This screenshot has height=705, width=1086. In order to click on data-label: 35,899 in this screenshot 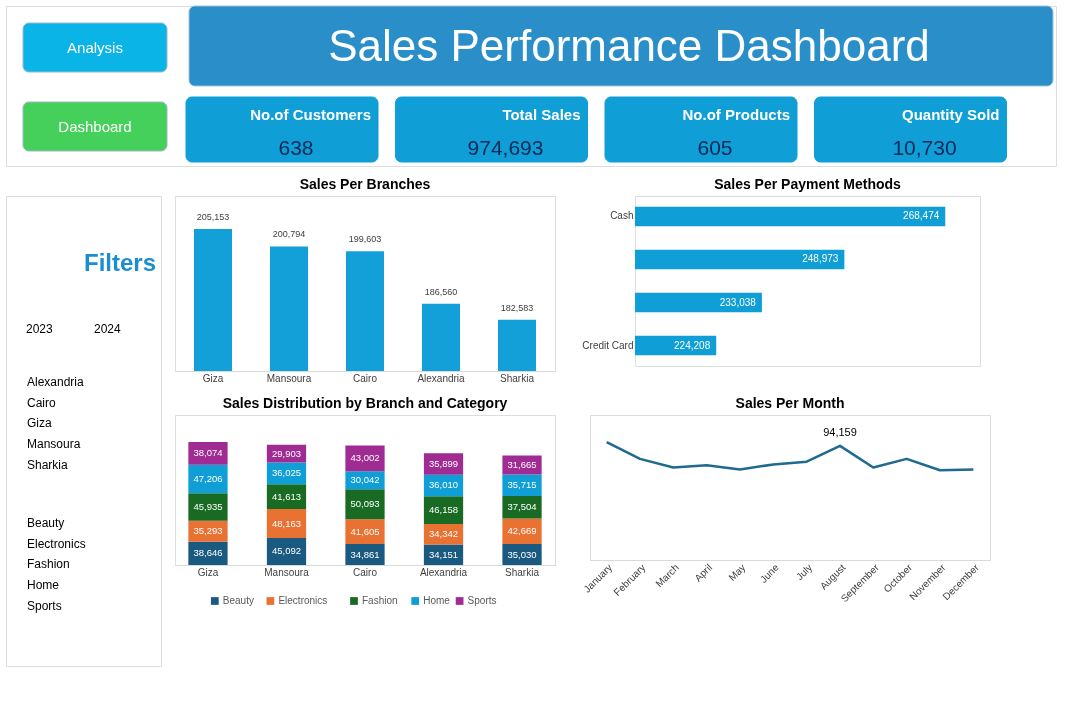, I will do `click(443, 463)`.